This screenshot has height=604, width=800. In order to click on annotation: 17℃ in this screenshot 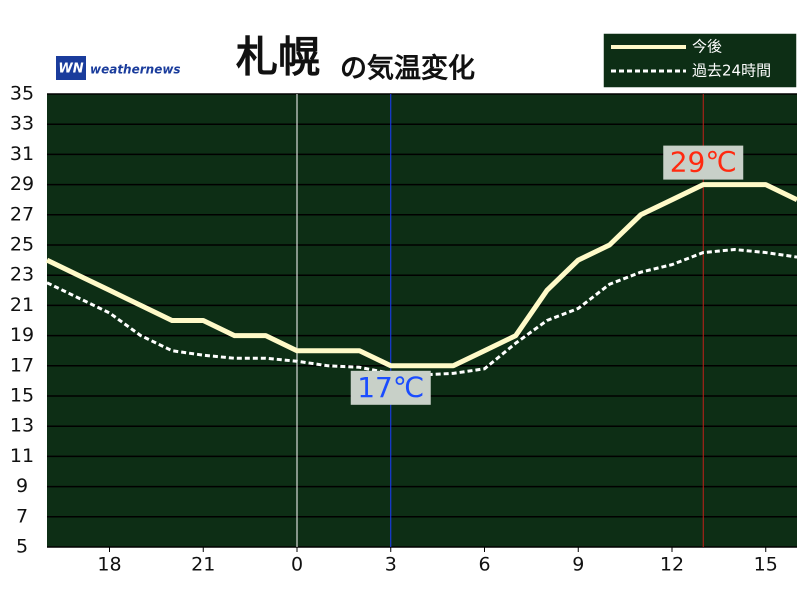, I will do `click(390, 387)`.